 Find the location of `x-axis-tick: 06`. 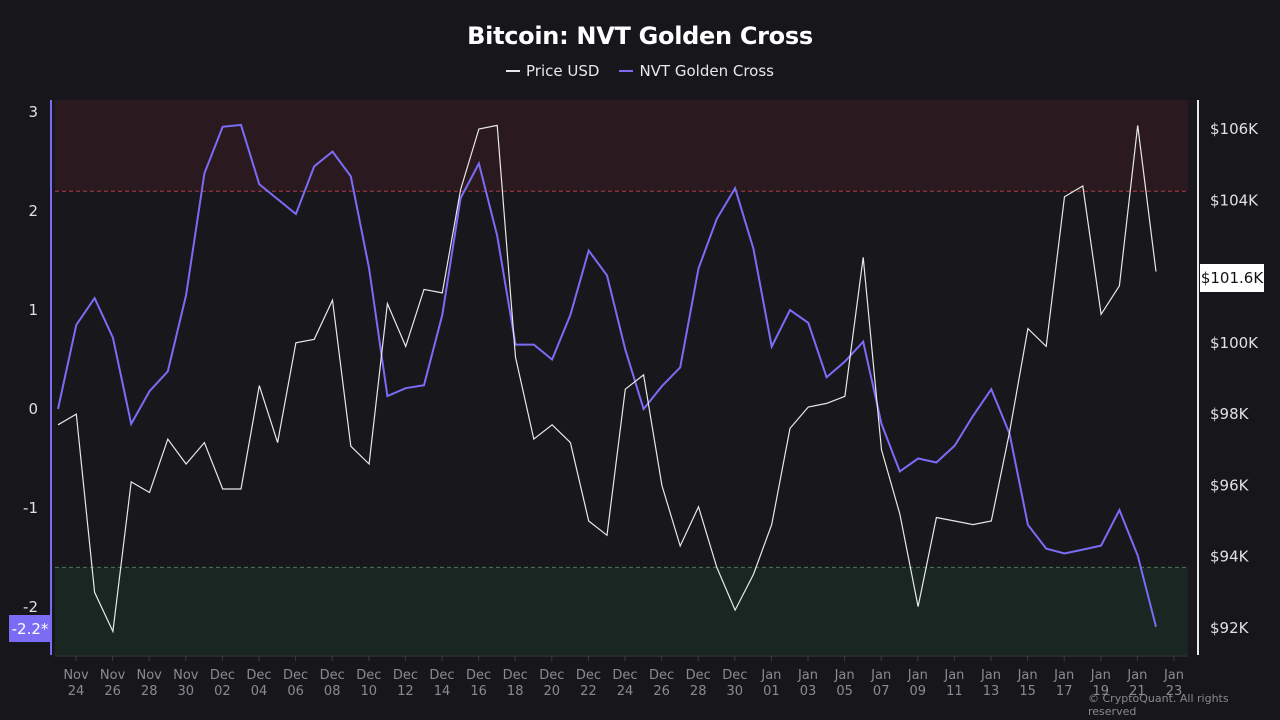

x-axis-tick: 06 is located at coordinates (295, 691).